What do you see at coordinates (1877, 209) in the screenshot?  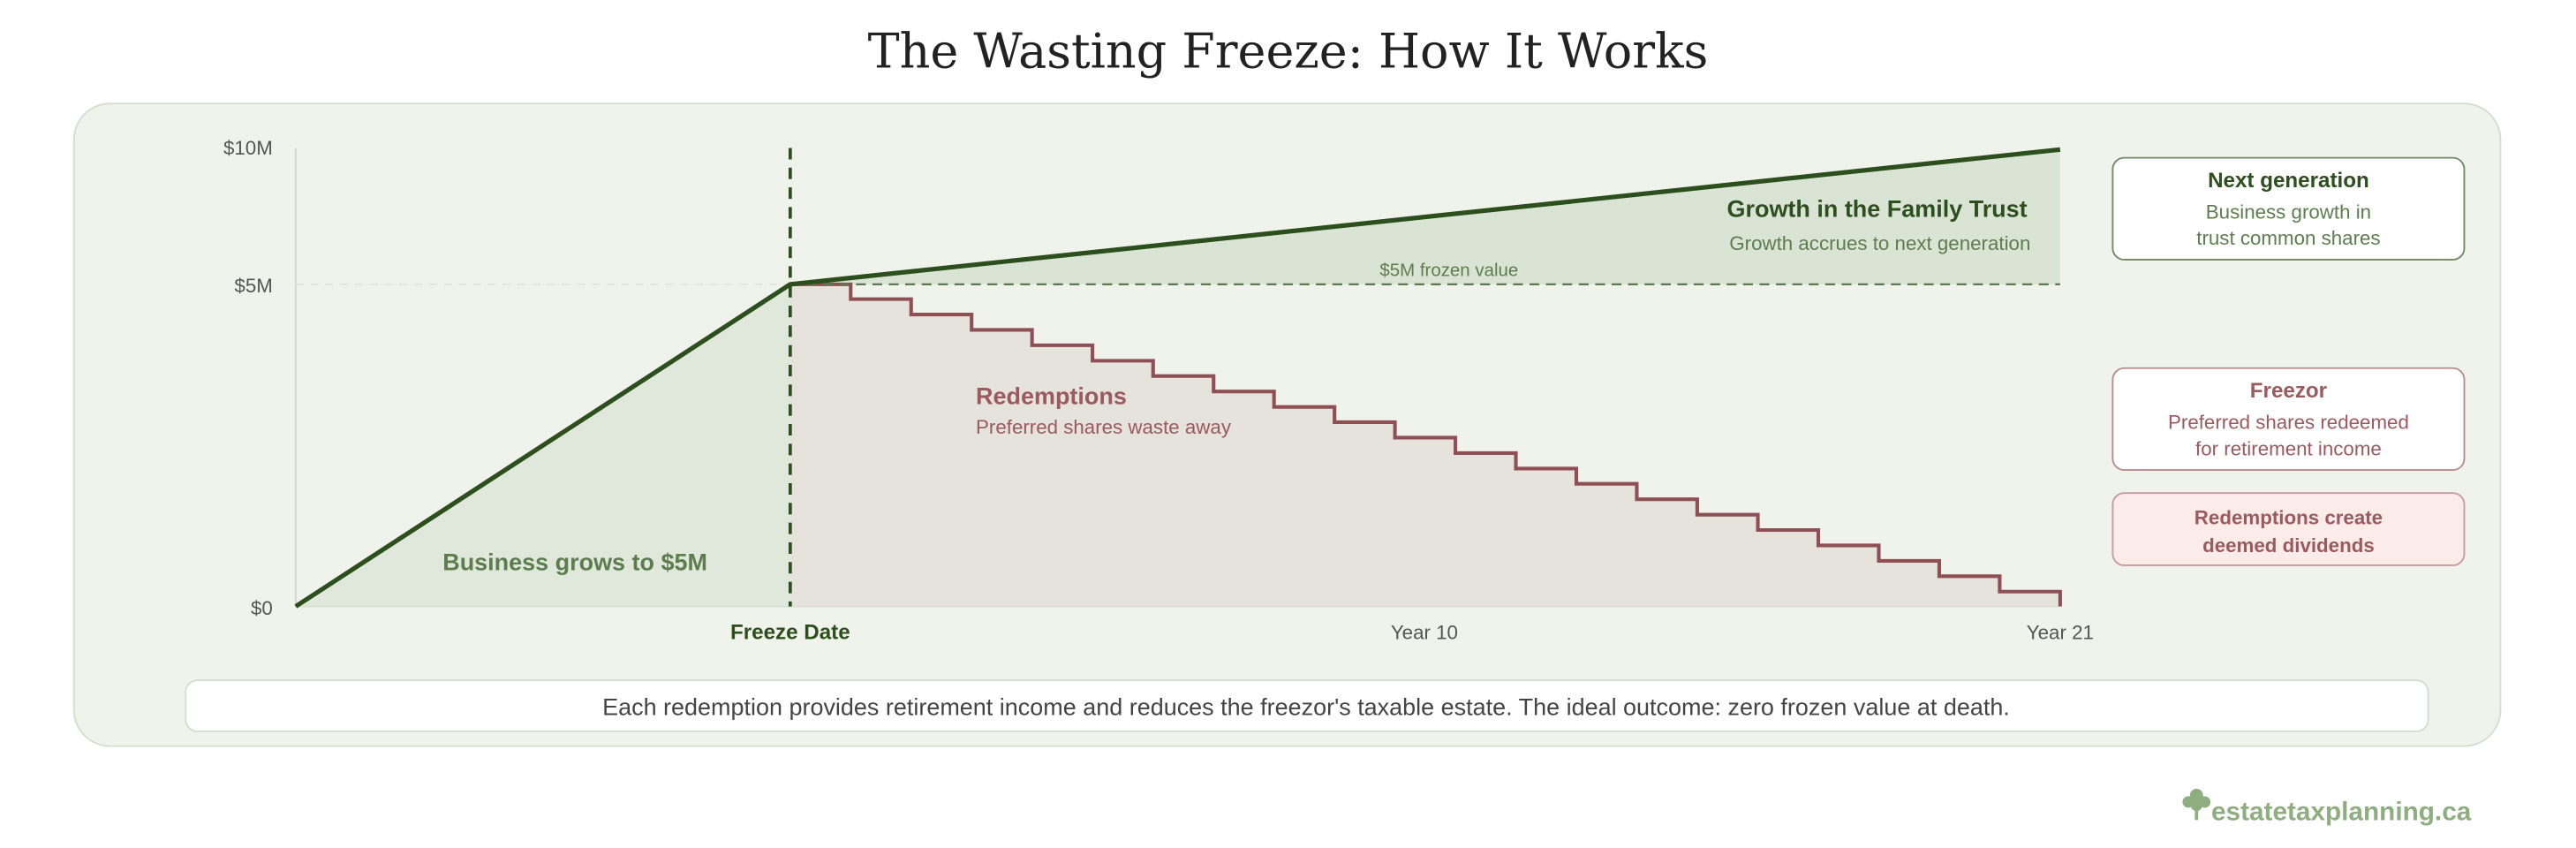 I see `annotation: Growth in the Family Trust` at bounding box center [1877, 209].